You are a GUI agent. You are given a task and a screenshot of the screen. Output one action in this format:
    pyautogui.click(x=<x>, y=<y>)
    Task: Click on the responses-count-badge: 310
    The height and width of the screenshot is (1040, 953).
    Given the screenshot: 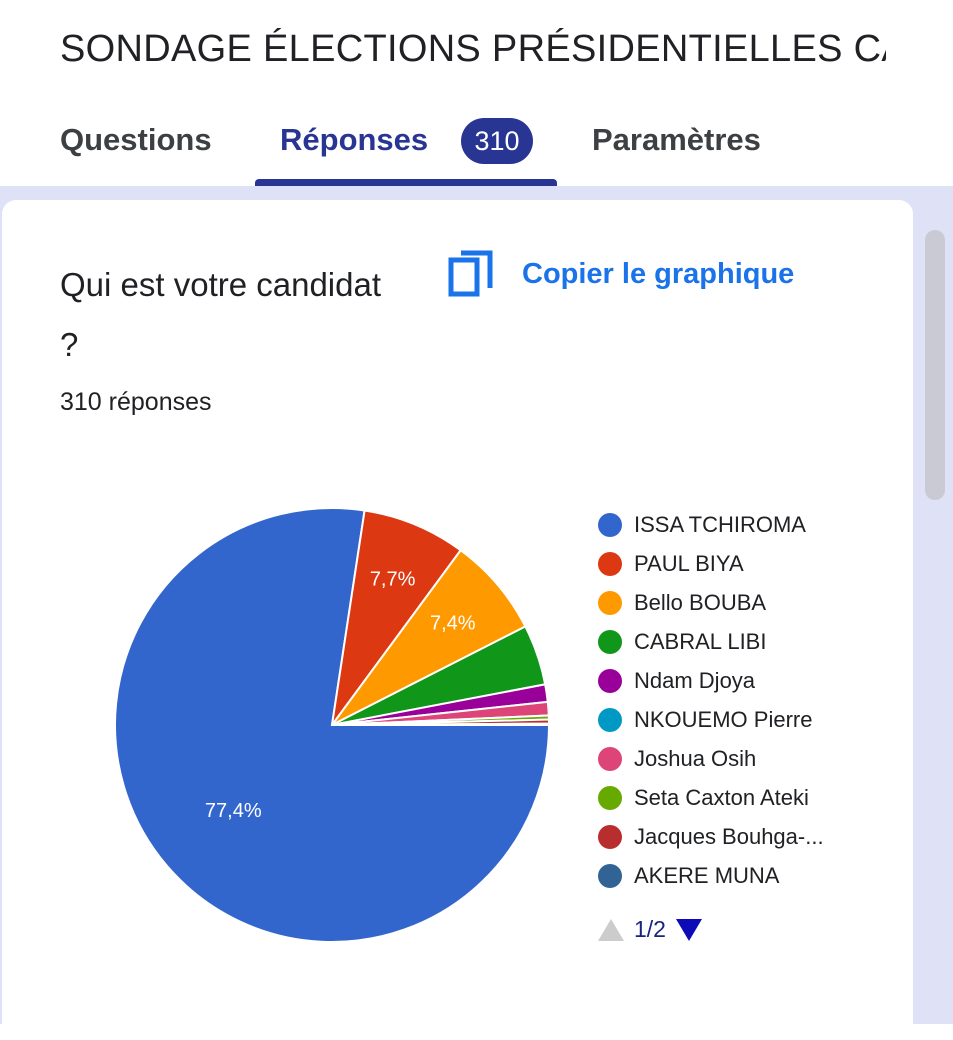 What is the action you would take?
    pyautogui.click(x=497, y=141)
    